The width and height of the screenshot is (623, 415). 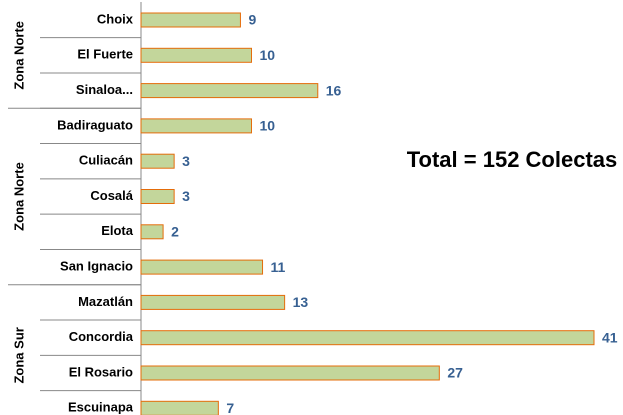 What do you see at coordinates (455, 373) in the screenshot?
I see `value-label: 27` at bounding box center [455, 373].